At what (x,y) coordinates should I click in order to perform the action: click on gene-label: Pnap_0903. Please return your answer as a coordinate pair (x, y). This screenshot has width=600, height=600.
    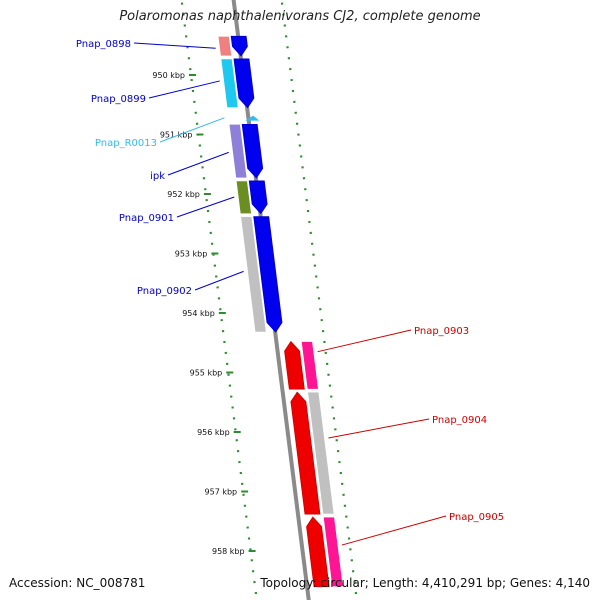
    Looking at the image, I should click on (441, 331).